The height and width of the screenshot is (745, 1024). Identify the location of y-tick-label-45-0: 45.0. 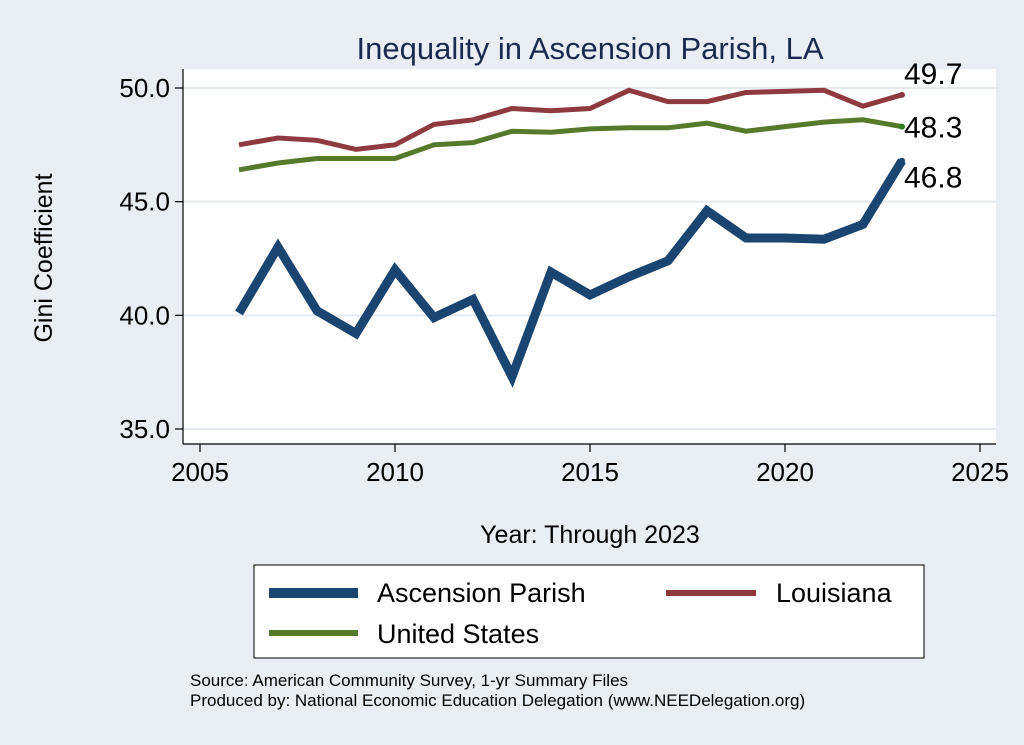
(144, 202).